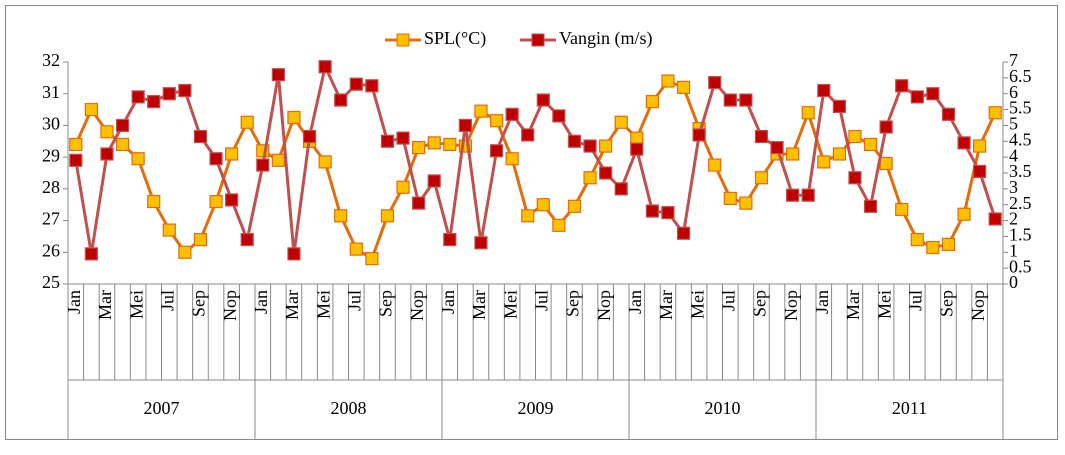 This screenshot has height=455, width=1065. What do you see at coordinates (51, 219) in the screenshot?
I see `y-tick-label: 27` at bounding box center [51, 219].